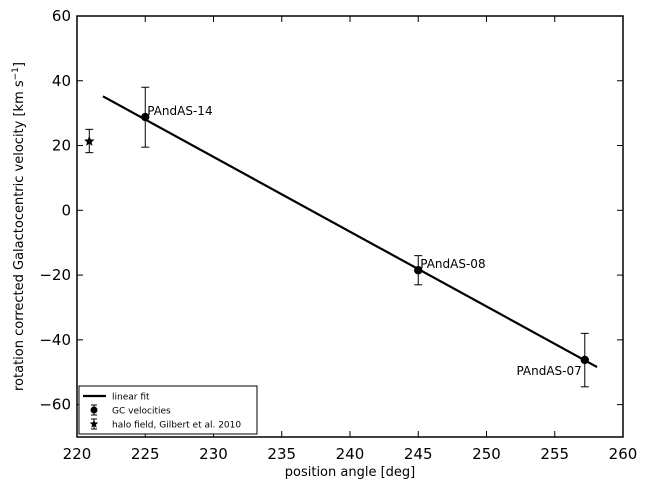  What do you see at coordinates (141, 412) in the screenshot?
I see `legend-label: GC velocities` at bounding box center [141, 412].